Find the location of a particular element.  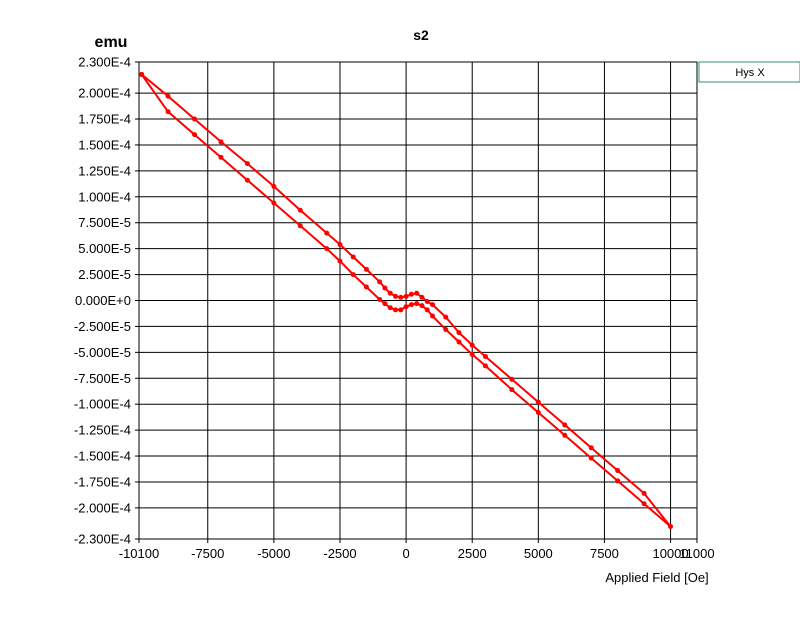

legend: Hys X is located at coordinates (749, 72).